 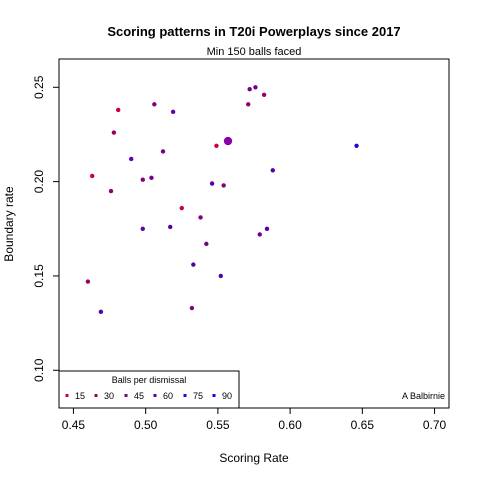 I want to click on legend-label-4: 75, so click(x=198, y=396).